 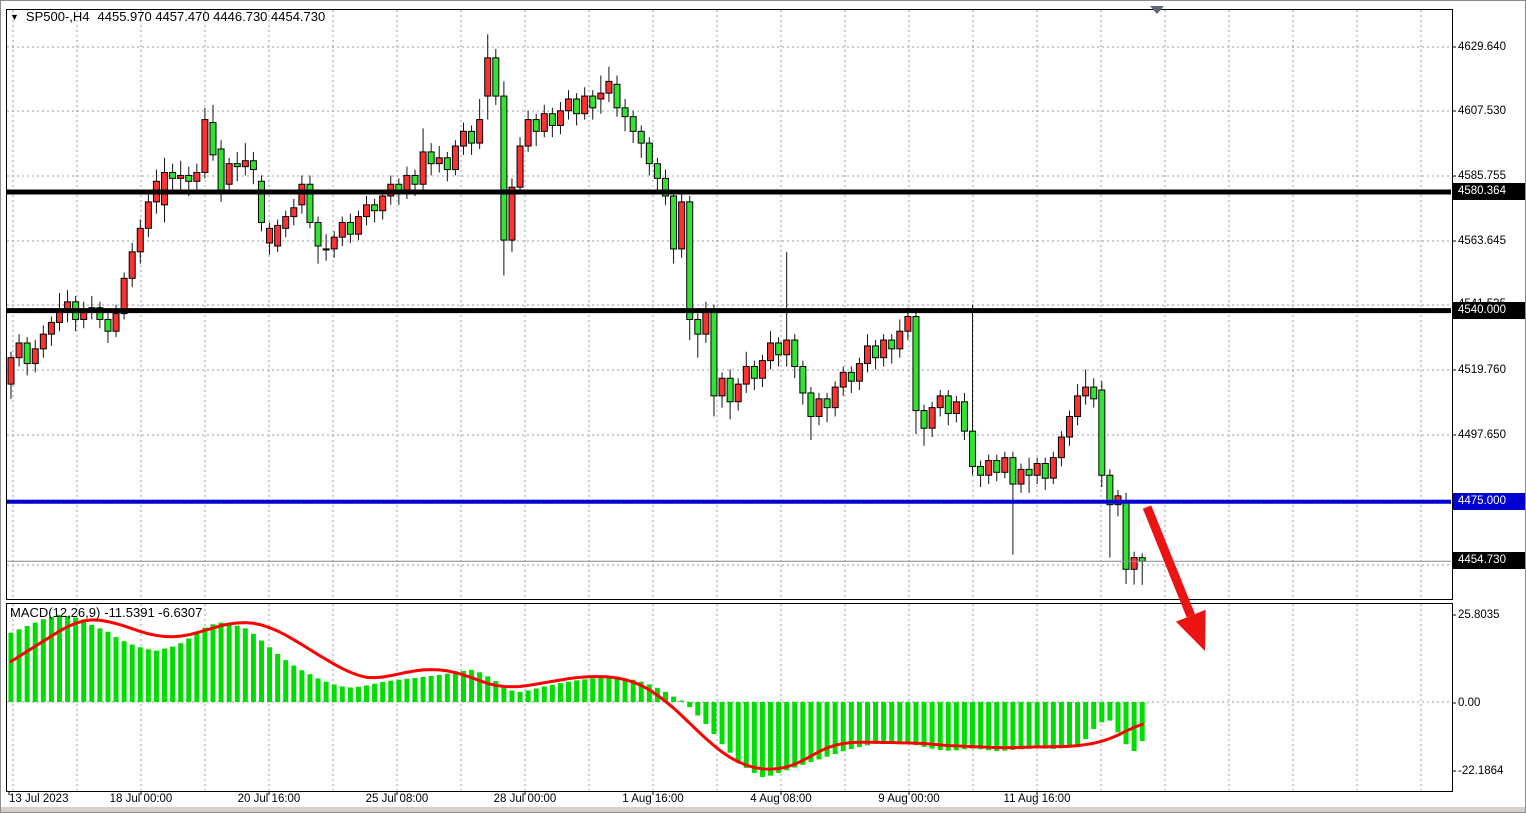 What do you see at coordinates (14, 17) in the screenshot?
I see `symbol-dropdown-icon: ▼` at bounding box center [14, 17].